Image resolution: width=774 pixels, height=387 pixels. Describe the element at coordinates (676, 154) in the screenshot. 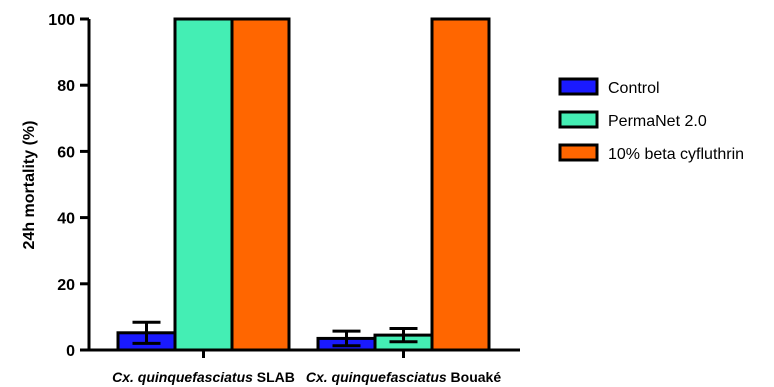

I see `legend-label: 10% beta cyfluthrin` at that location.